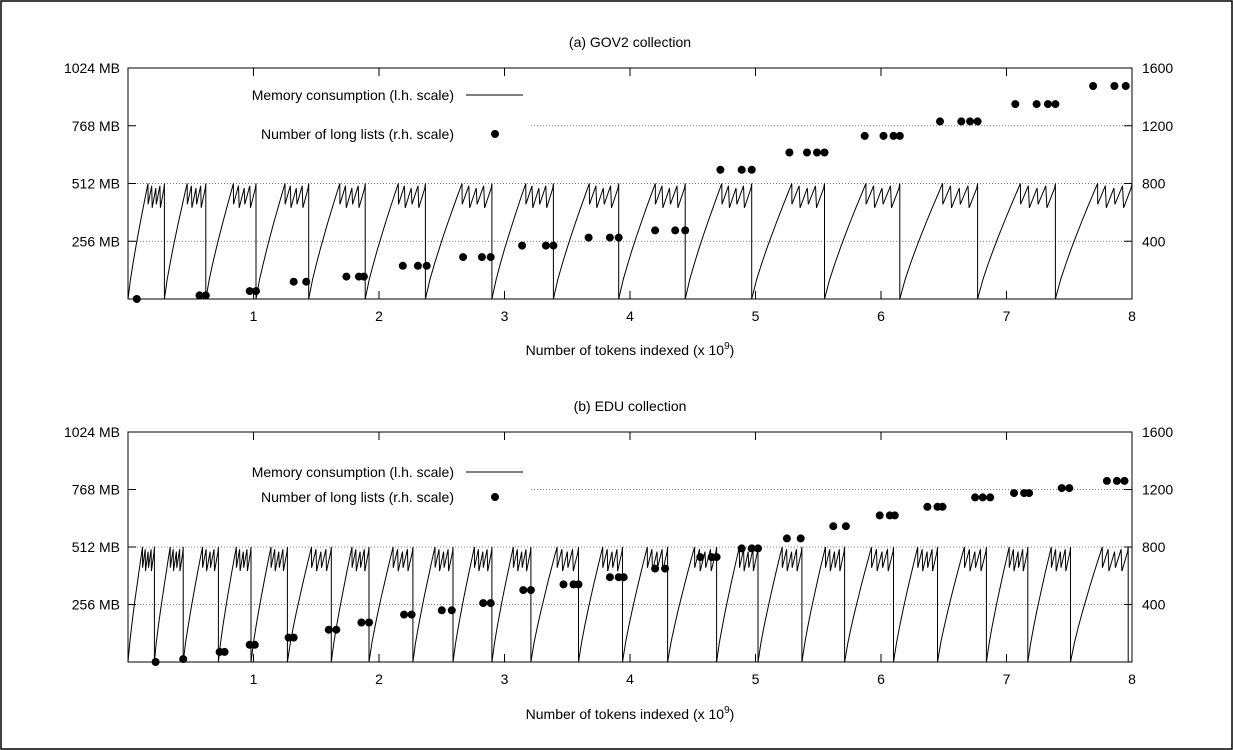  I want to click on panel-a-memory-lines, so click(630, 241).